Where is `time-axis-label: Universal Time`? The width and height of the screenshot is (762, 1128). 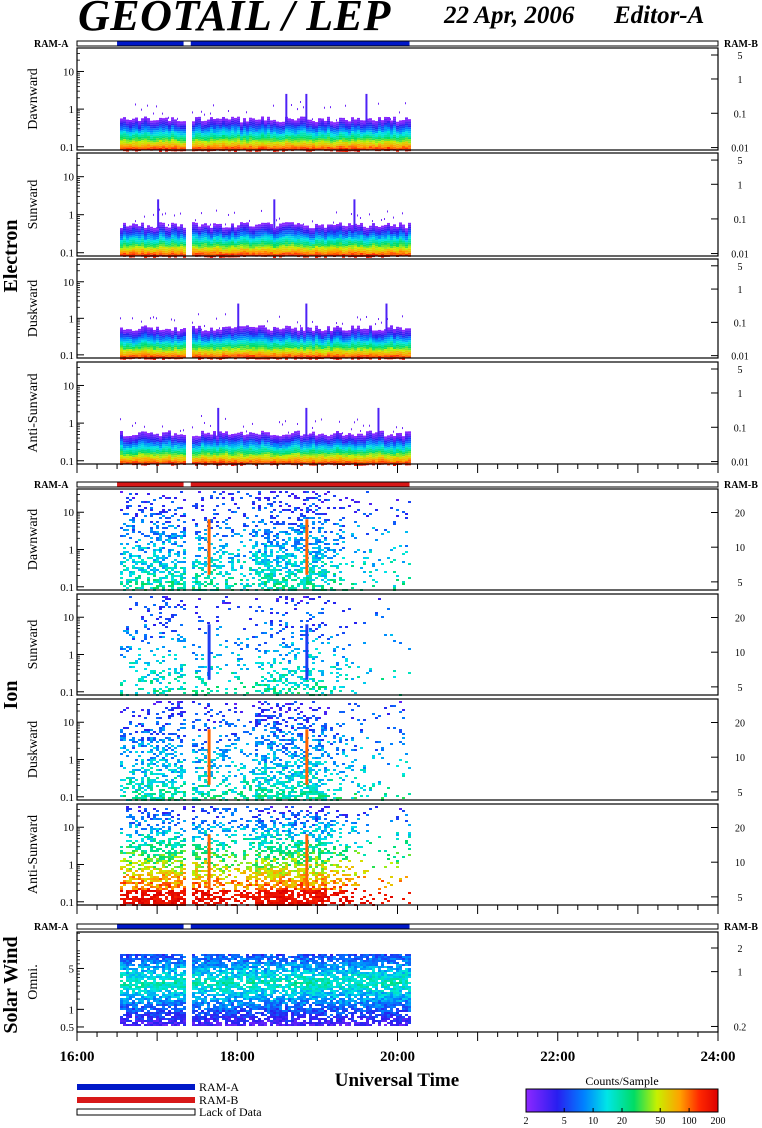 time-axis-label: Universal Time is located at coordinates (397, 1080).